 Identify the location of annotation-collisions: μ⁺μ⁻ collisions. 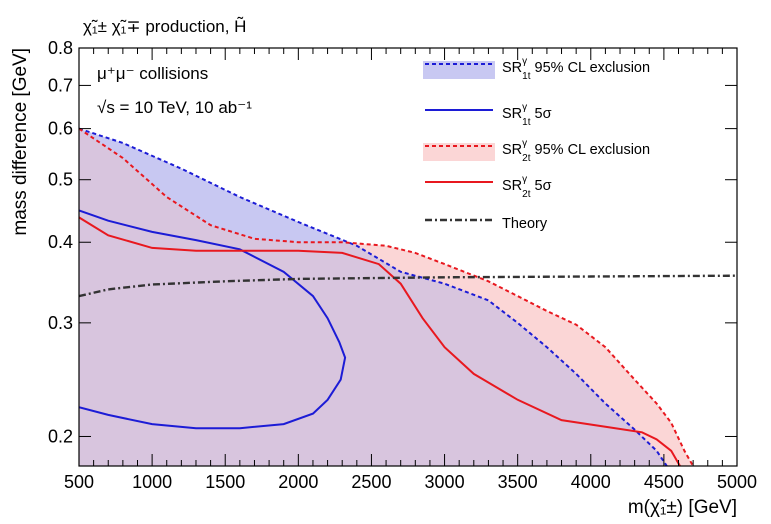
(152, 73).